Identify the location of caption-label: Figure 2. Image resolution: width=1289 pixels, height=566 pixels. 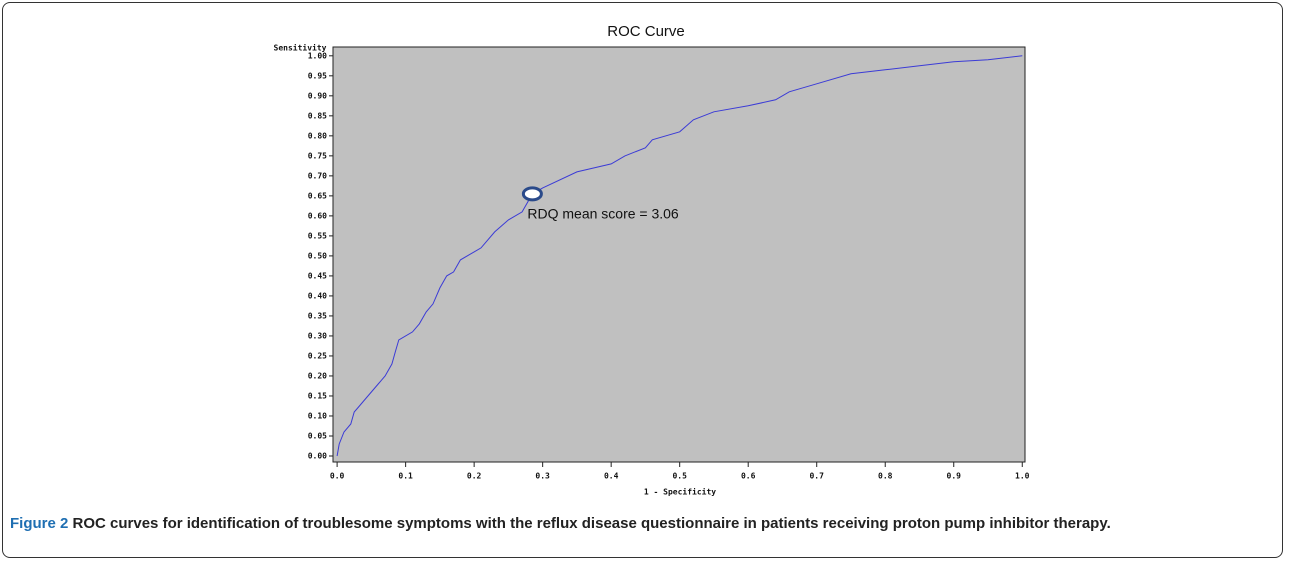
(39, 523).